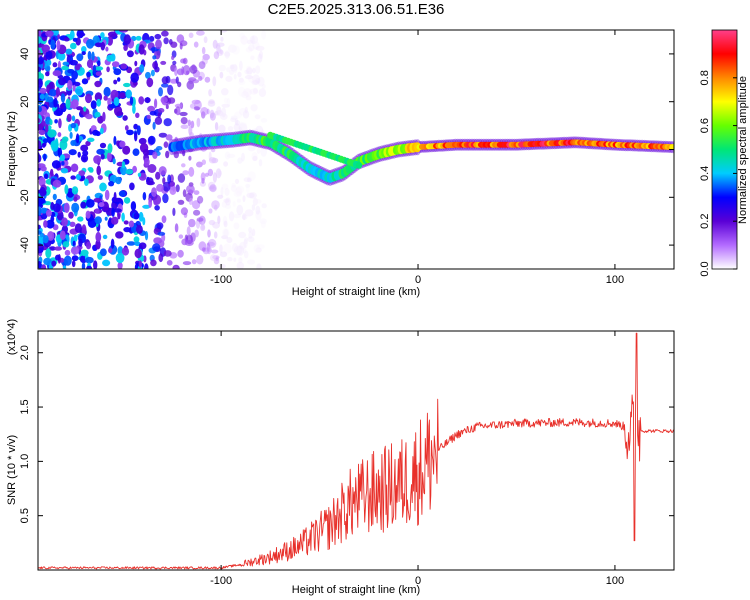 The image size is (750, 600). Describe the element at coordinates (12, 337) in the screenshot. I see `snr-multiplier-label: (x10^4)` at that location.